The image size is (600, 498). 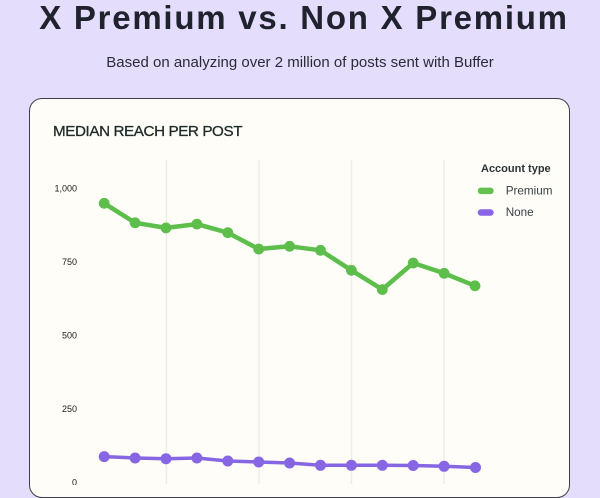 I want to click on svg-text: 750, so click(x=69, y=262).